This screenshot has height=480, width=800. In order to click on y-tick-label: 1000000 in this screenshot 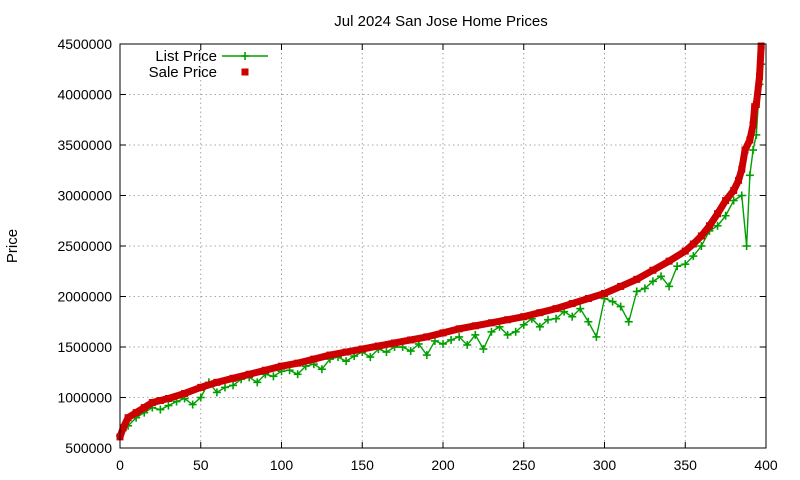, I will do `click(84, 398)`.